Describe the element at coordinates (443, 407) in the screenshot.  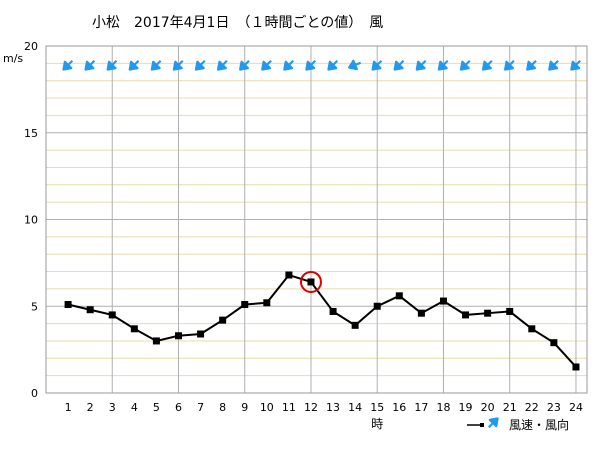
I see `x-tick-label: 18` at that location.